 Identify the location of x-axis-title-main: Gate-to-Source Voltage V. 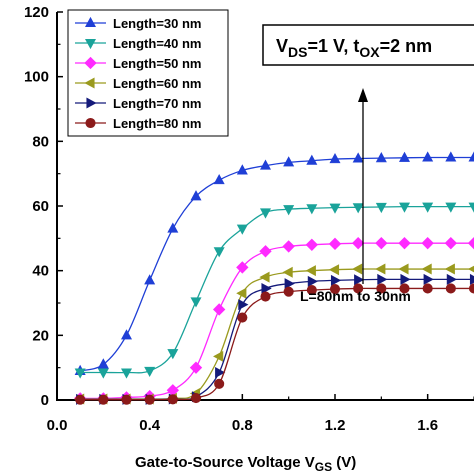
(225, 462).